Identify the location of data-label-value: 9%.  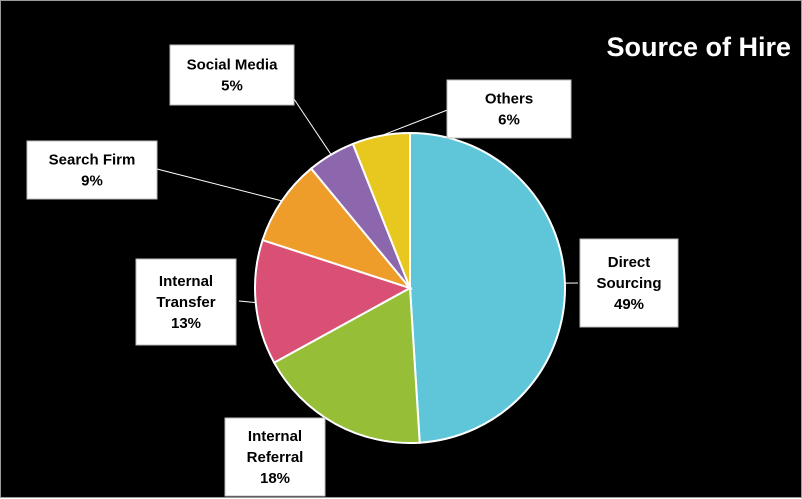
(92, 181).